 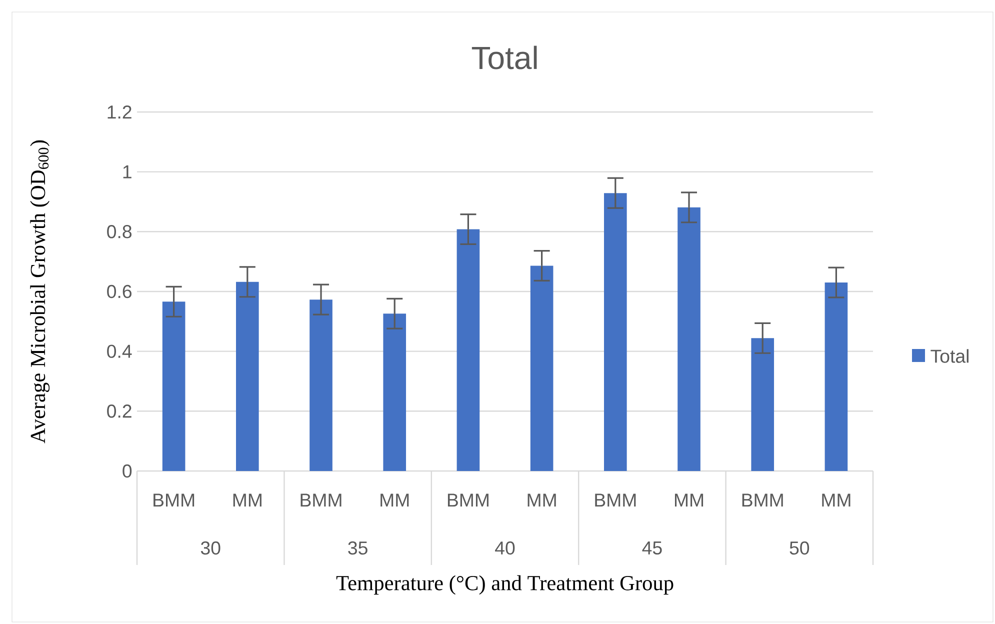 I want to click on y-tick-label: 0.8, so click(x=119, y=231).